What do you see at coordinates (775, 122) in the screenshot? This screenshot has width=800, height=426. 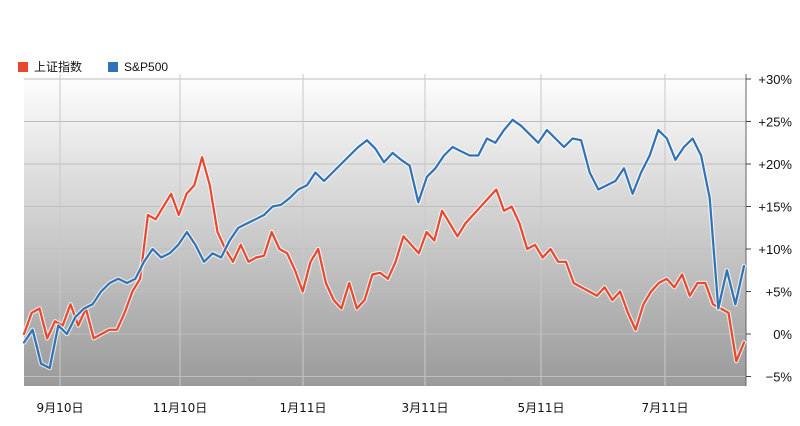 I see `y-tick-label: +25%` at bounding box center [775, 122].